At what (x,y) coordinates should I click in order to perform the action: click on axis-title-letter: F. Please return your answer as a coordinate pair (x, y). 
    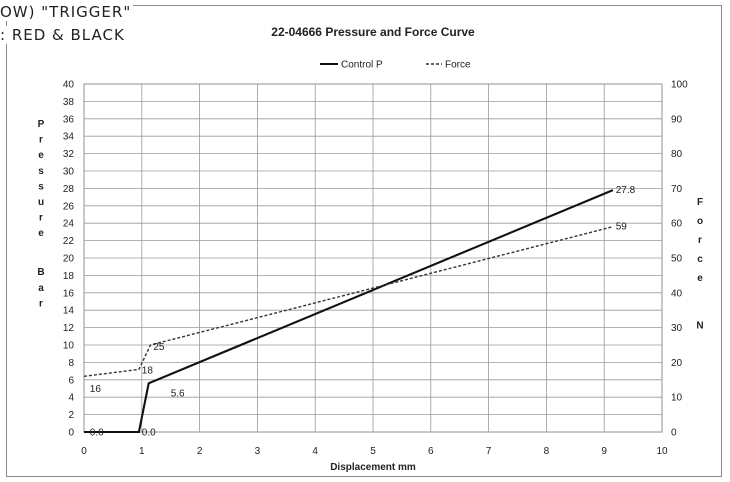
    Looking at the image, I should click on (700, 202).